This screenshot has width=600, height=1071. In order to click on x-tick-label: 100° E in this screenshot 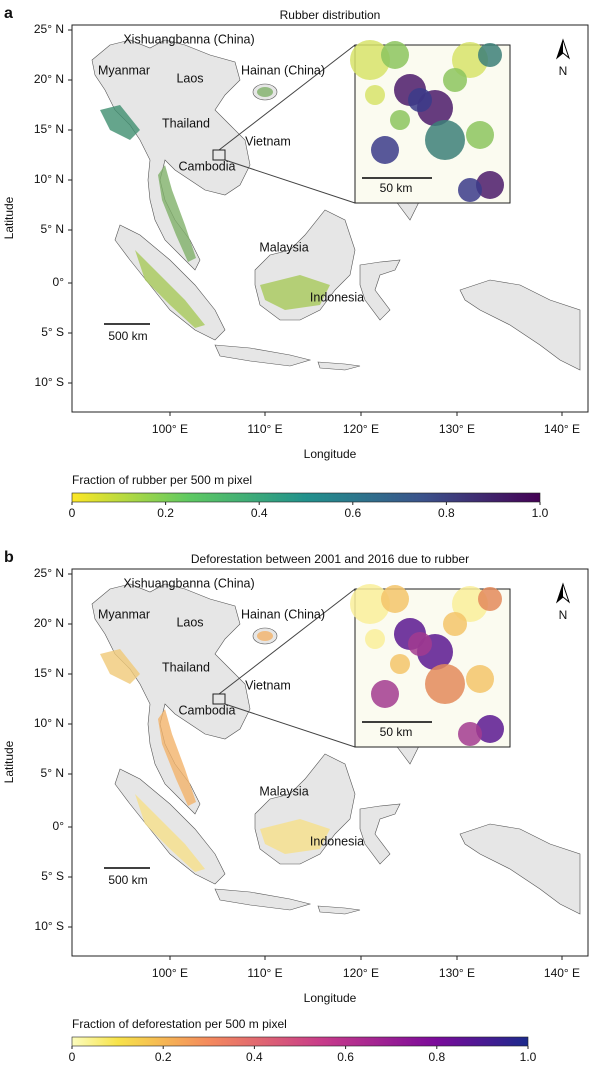, I will do `click(170, 429)`.